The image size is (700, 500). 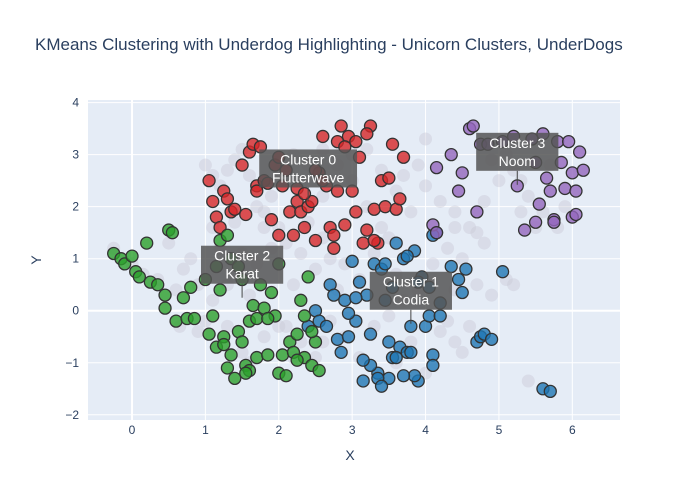 What do you see at coordinates (411, 300) in the screenshot?
I see `annotation-company-label: Codia` at bounding box center [411, 300].